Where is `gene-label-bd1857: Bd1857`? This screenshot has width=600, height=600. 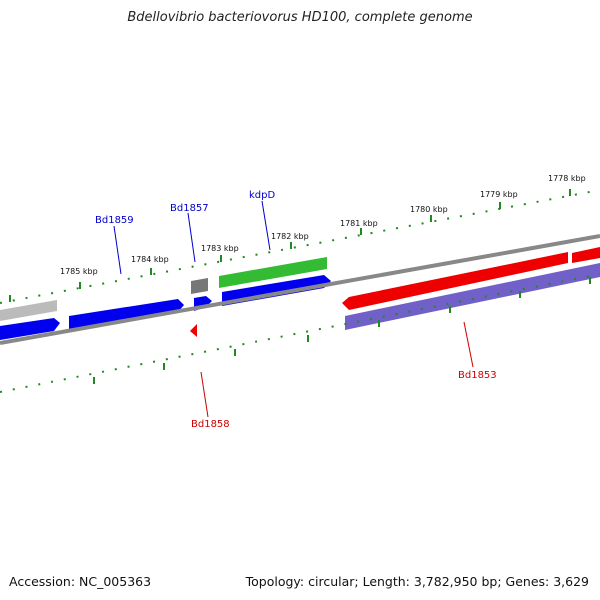
gene-label-bd1857: Bd1857 is located at coordinates (189, 208).